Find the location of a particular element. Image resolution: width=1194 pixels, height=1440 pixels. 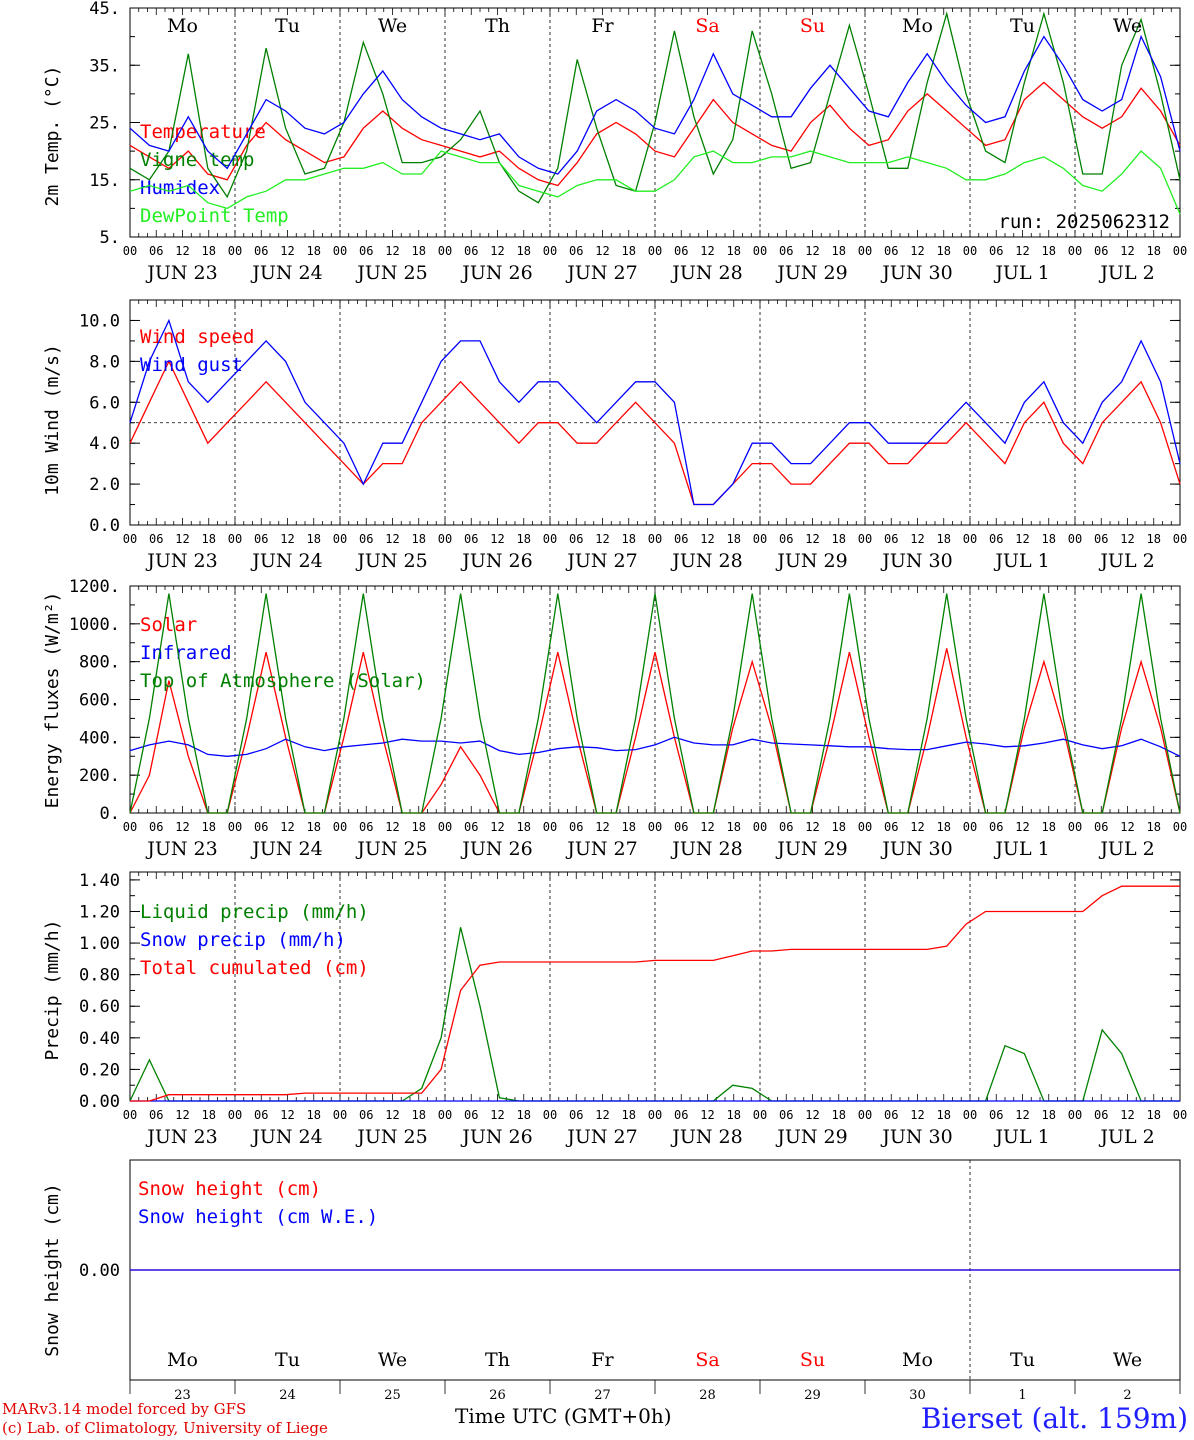

y-tick-label: 8.0 is located at coordinates (104, 362).